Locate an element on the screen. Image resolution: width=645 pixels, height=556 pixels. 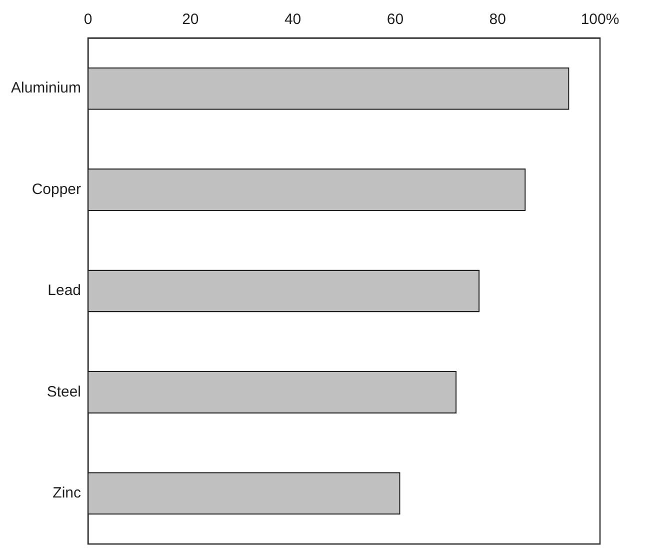
y-tick-label: Lead is located at coordinates (65, 291).